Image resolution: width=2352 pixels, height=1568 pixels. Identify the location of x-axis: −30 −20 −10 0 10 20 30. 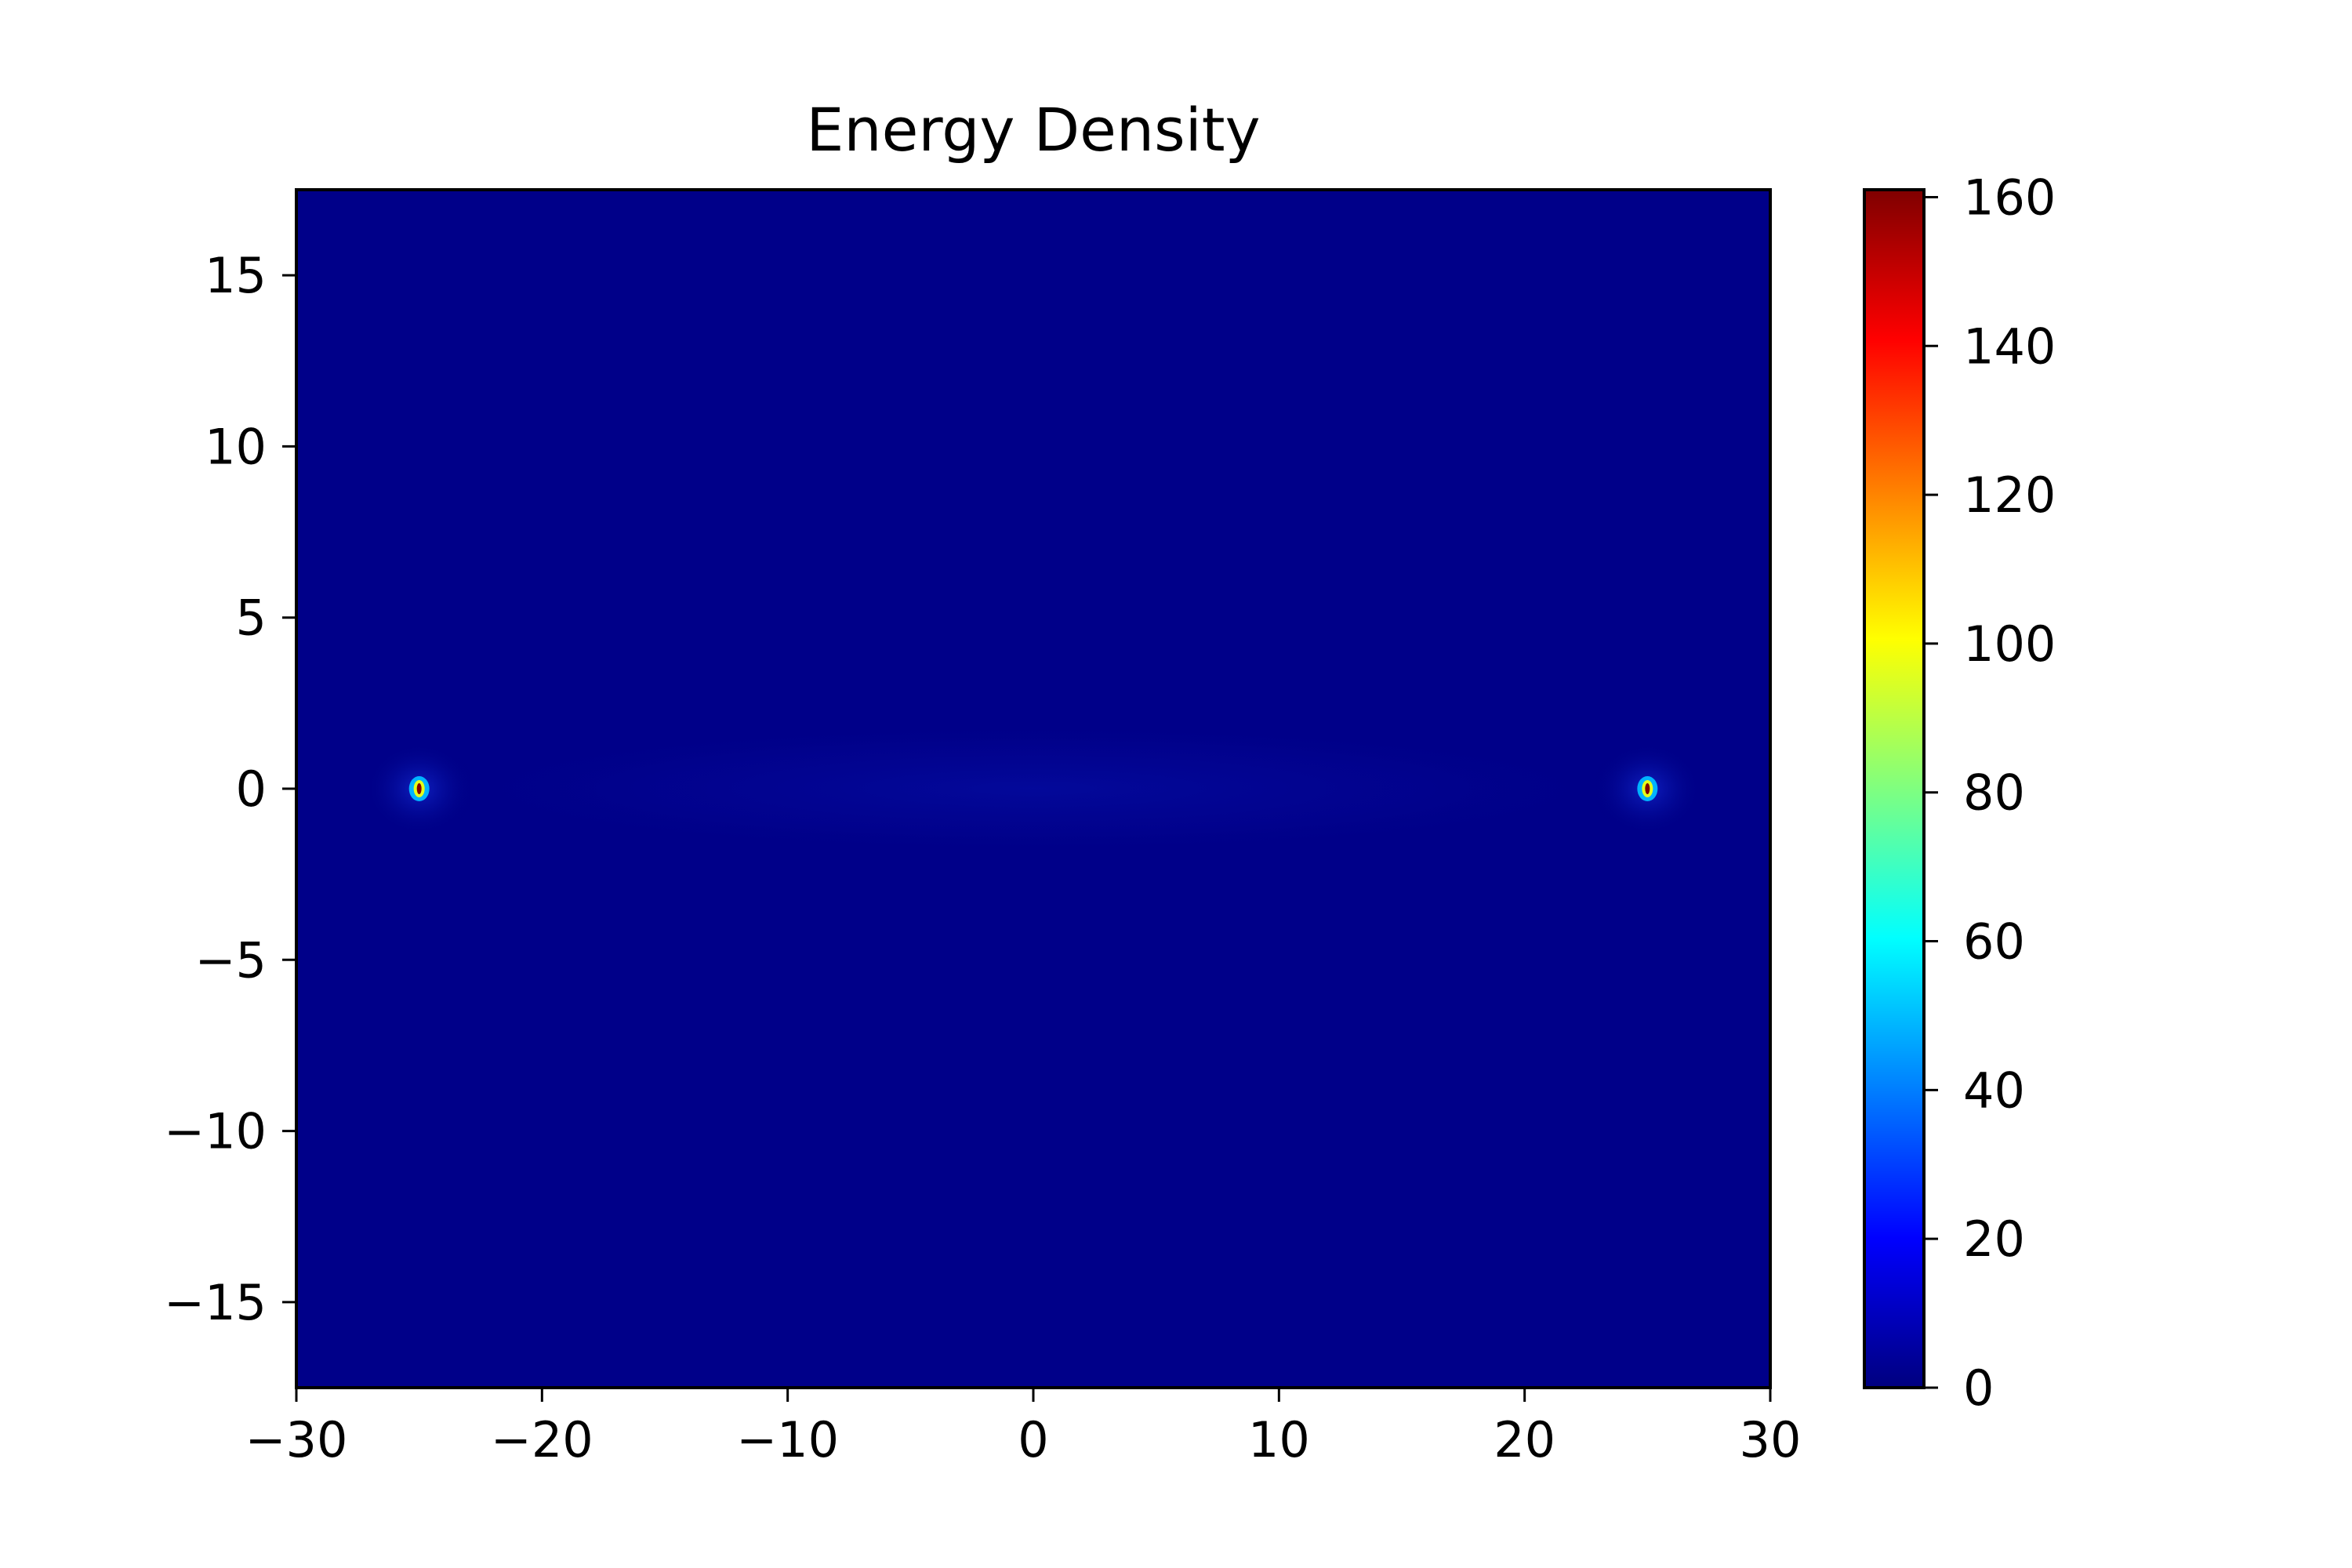
(1024, 1428).